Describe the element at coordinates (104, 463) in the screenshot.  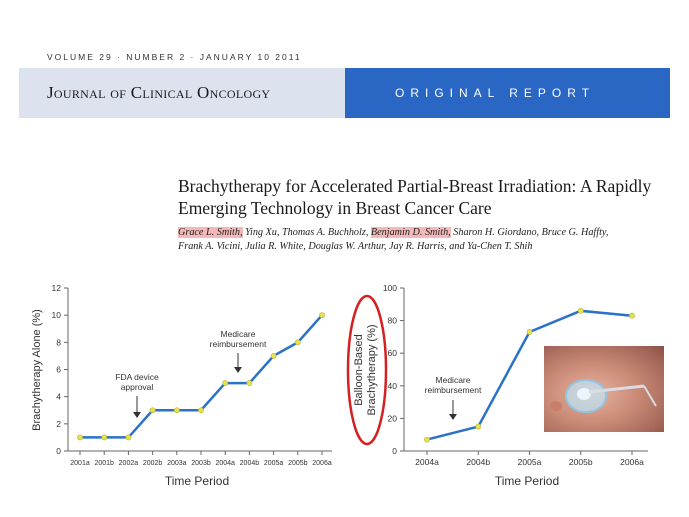
I see `x-tick-label: 2001b` at that location.